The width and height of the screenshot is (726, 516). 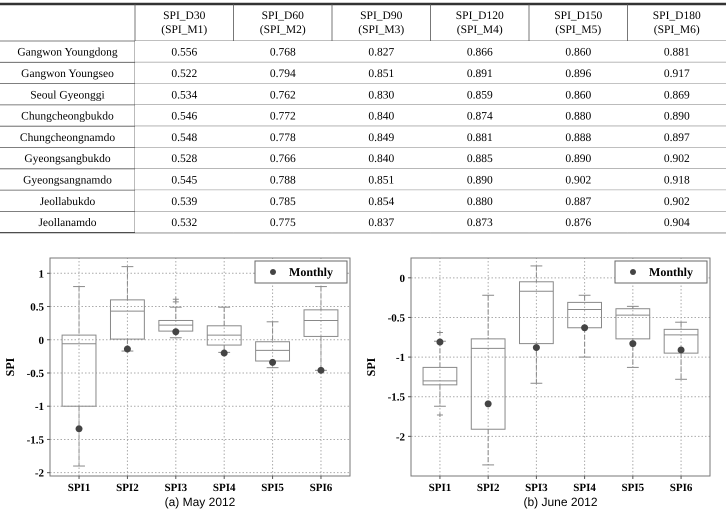 What do you see at coordinates (67, 159) in the screenshot?
I see `y-tick-label: Gyeongsangbukdo` at bounding box center [67, 159].